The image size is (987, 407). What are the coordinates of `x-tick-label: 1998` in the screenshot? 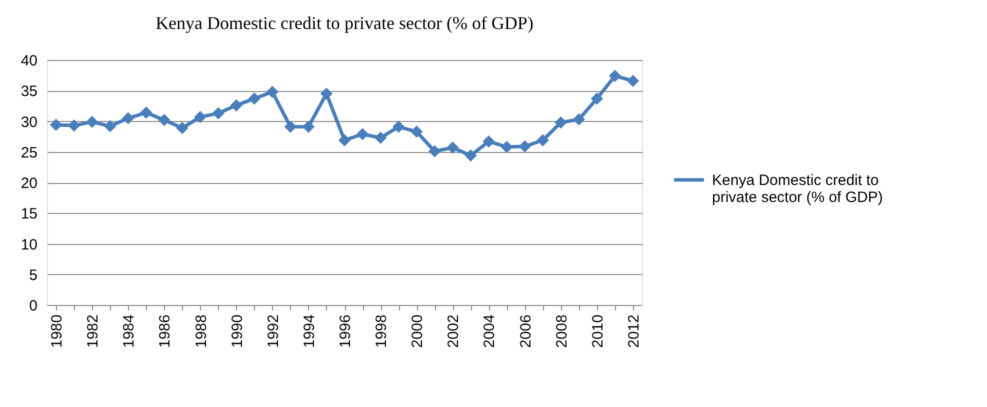 It's located at (381, 331).